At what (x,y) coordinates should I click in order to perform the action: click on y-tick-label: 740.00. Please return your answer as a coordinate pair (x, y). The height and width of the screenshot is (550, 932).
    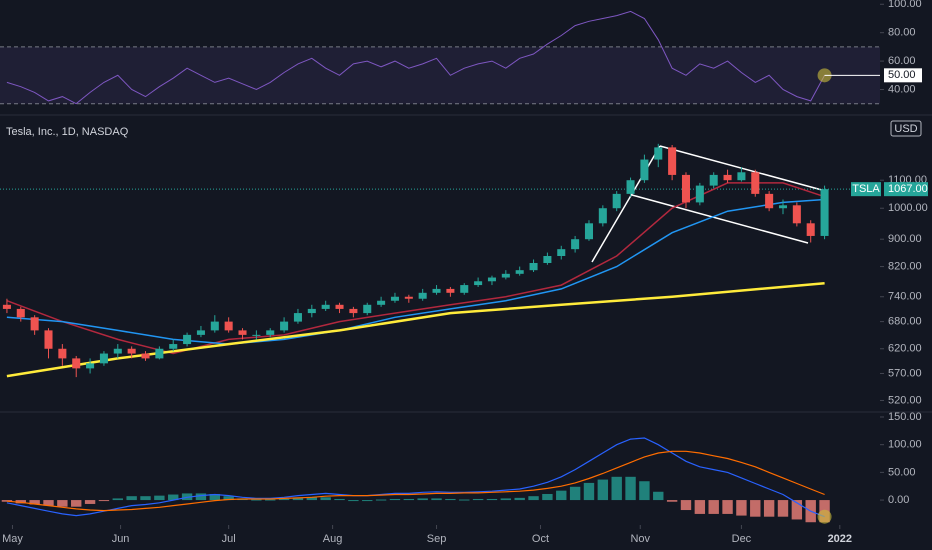
    Looking at the image, I should click on (905, 297).